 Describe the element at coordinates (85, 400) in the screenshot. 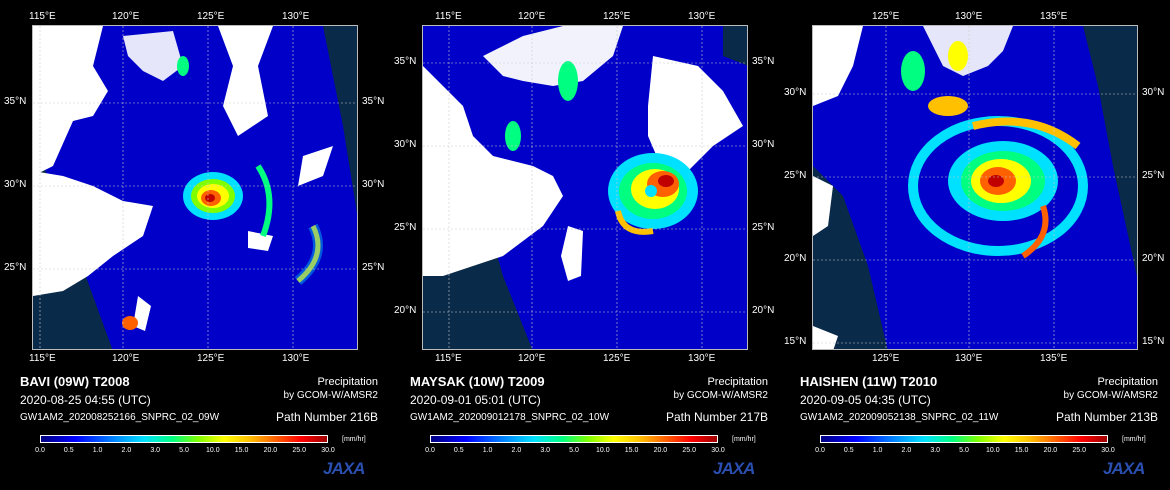

I see `observation-datetime: 2020-08-25 04:55 (UTC)` at that location.